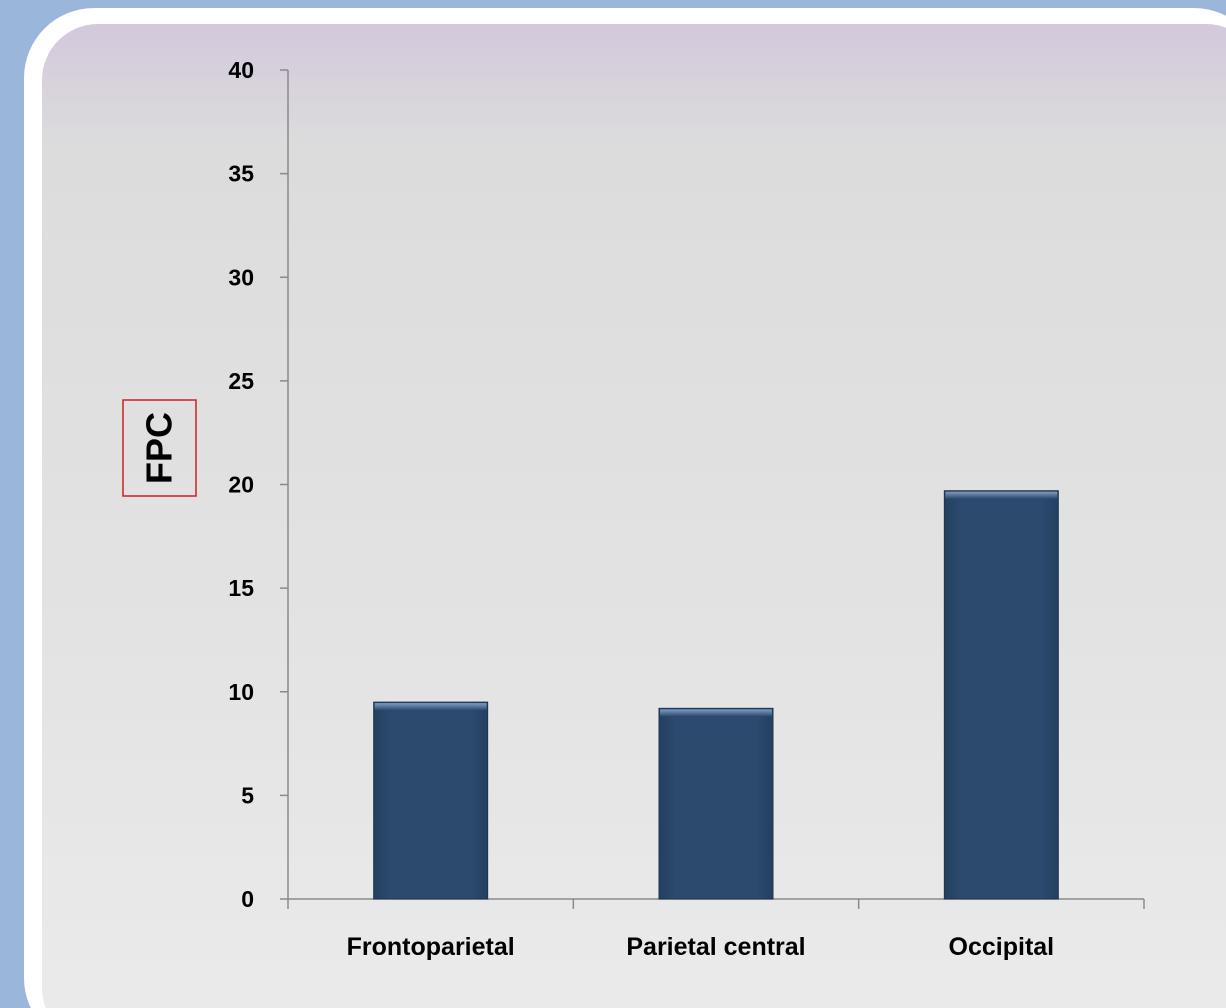 The width and height of the screenshot is (1226, 1008). Describe the element at coordinates (241, 174) in the screenshot. I see `y-tick-label: 35` at that location.